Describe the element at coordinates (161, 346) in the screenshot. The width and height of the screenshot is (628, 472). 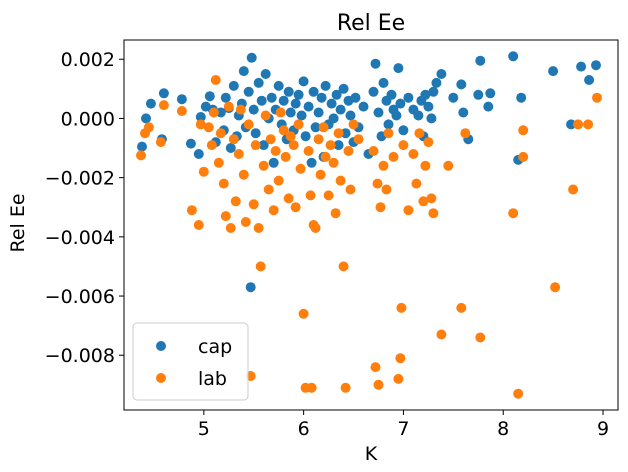
I see `legend-marker-cap` at that location.